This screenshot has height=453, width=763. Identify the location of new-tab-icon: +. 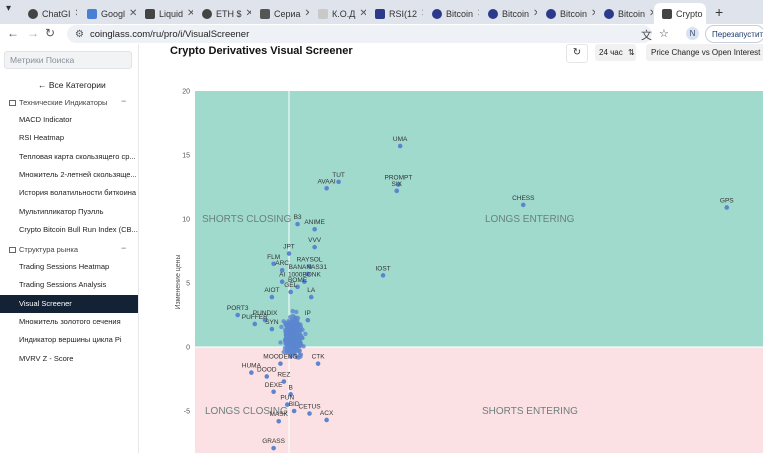
(719, 12).